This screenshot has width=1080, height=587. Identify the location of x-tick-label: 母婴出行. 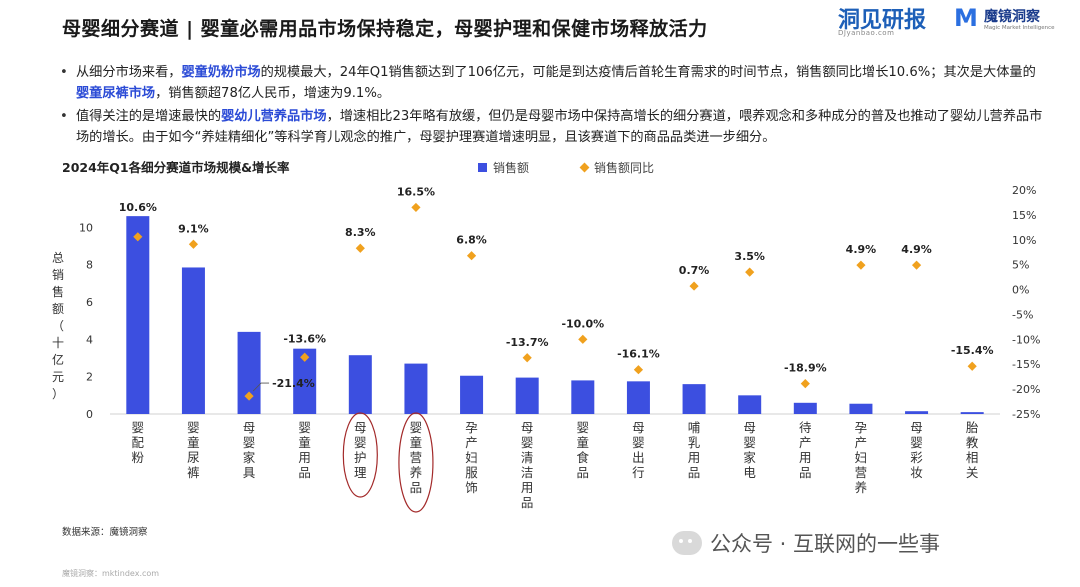
(638, 450).